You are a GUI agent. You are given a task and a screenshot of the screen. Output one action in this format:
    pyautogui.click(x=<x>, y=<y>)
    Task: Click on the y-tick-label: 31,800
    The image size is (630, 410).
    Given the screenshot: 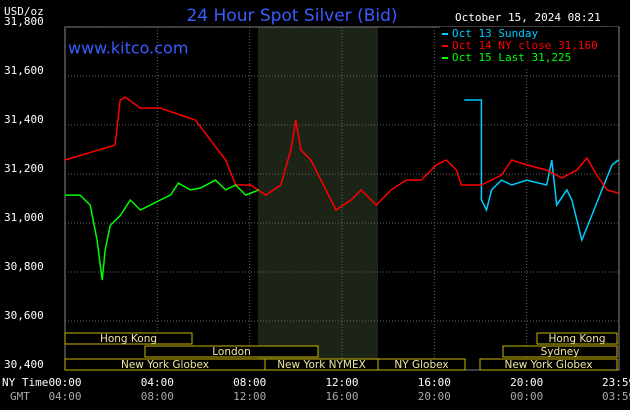 What is the action you would take?
    pyautogui.click(x=24, y=21)
    